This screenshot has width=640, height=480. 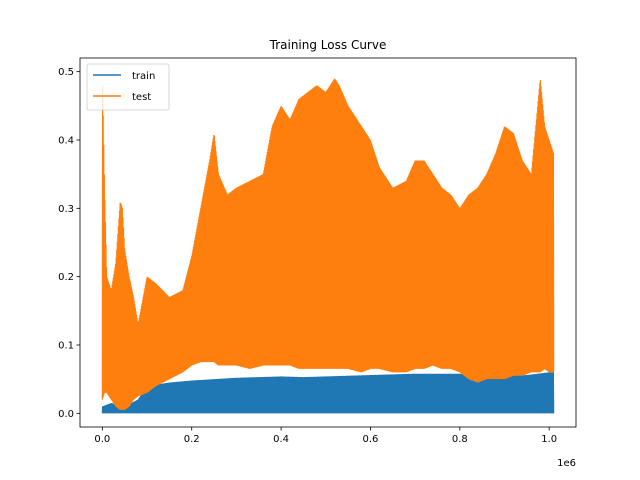 What do you see at coordinates (328, 45) in the screenshot?
I see `chart-title: Training Loss Curve` at bounding box center [328, 45].